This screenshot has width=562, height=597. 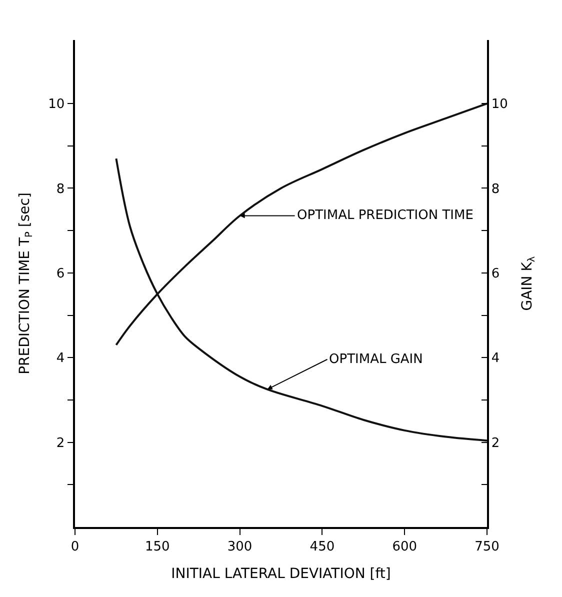 What do you see at coordinates (376, 359) in the screenshot?
I see `annotation: OPTIMAL GAIN` at bounding box center [376, 359].